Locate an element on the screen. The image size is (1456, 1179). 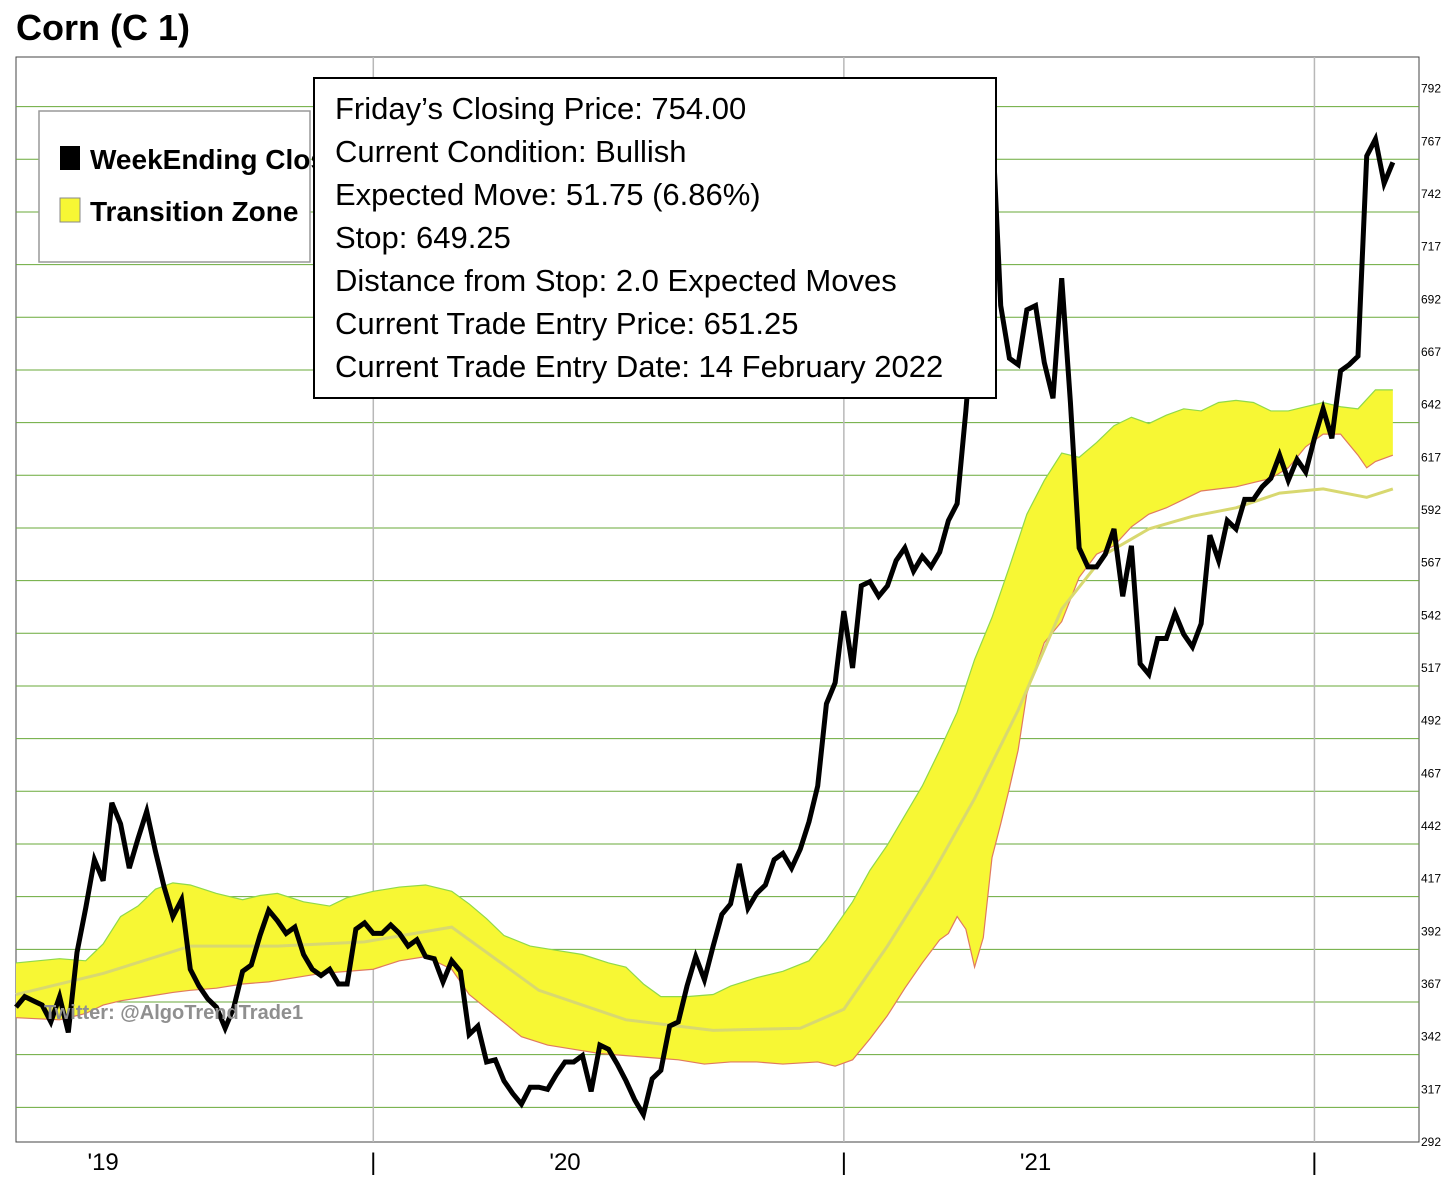
info-distance-from-stop: Distance from Stop: 2.0 Expected Moves is located at coordinates (616, 280).